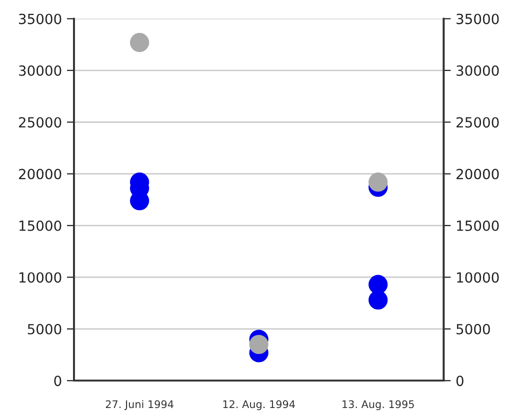  I want to click on y2-tick-label: 20000, so click(477, 174).